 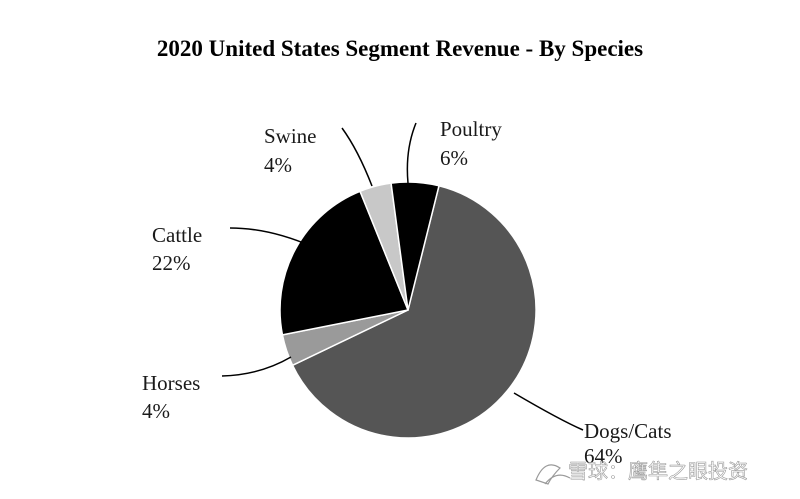 I want to click on slice-label-horses: Horses, so click(x=171, y=383).